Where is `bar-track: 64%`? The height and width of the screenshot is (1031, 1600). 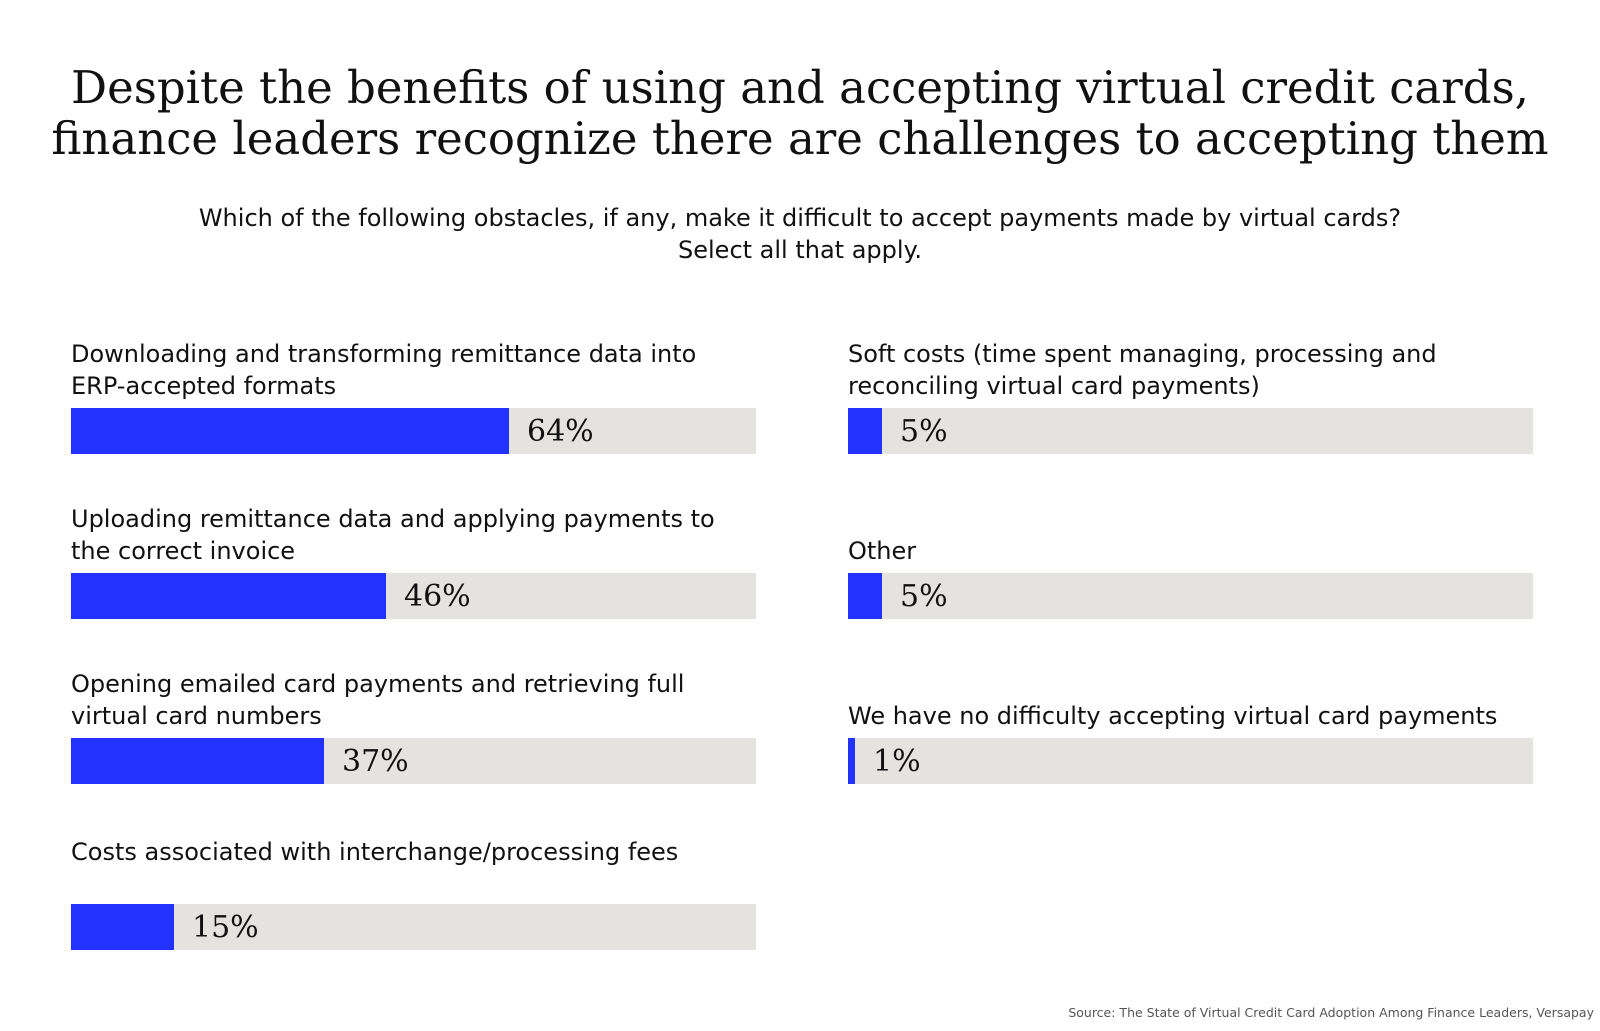 bar-track: 64% is located at coordinates (413, 431).